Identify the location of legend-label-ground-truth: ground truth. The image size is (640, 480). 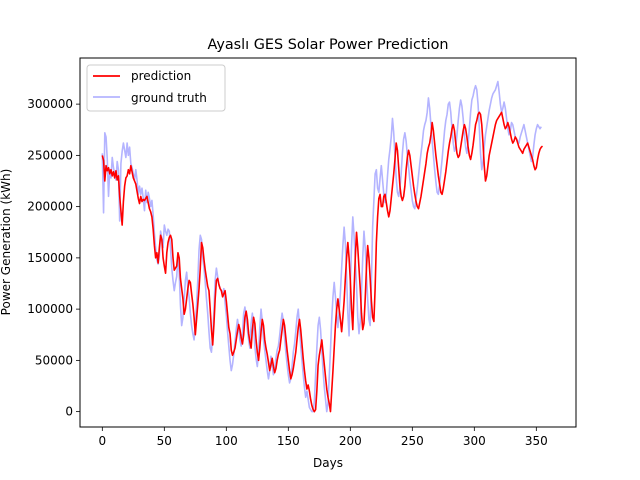
(169, 98).